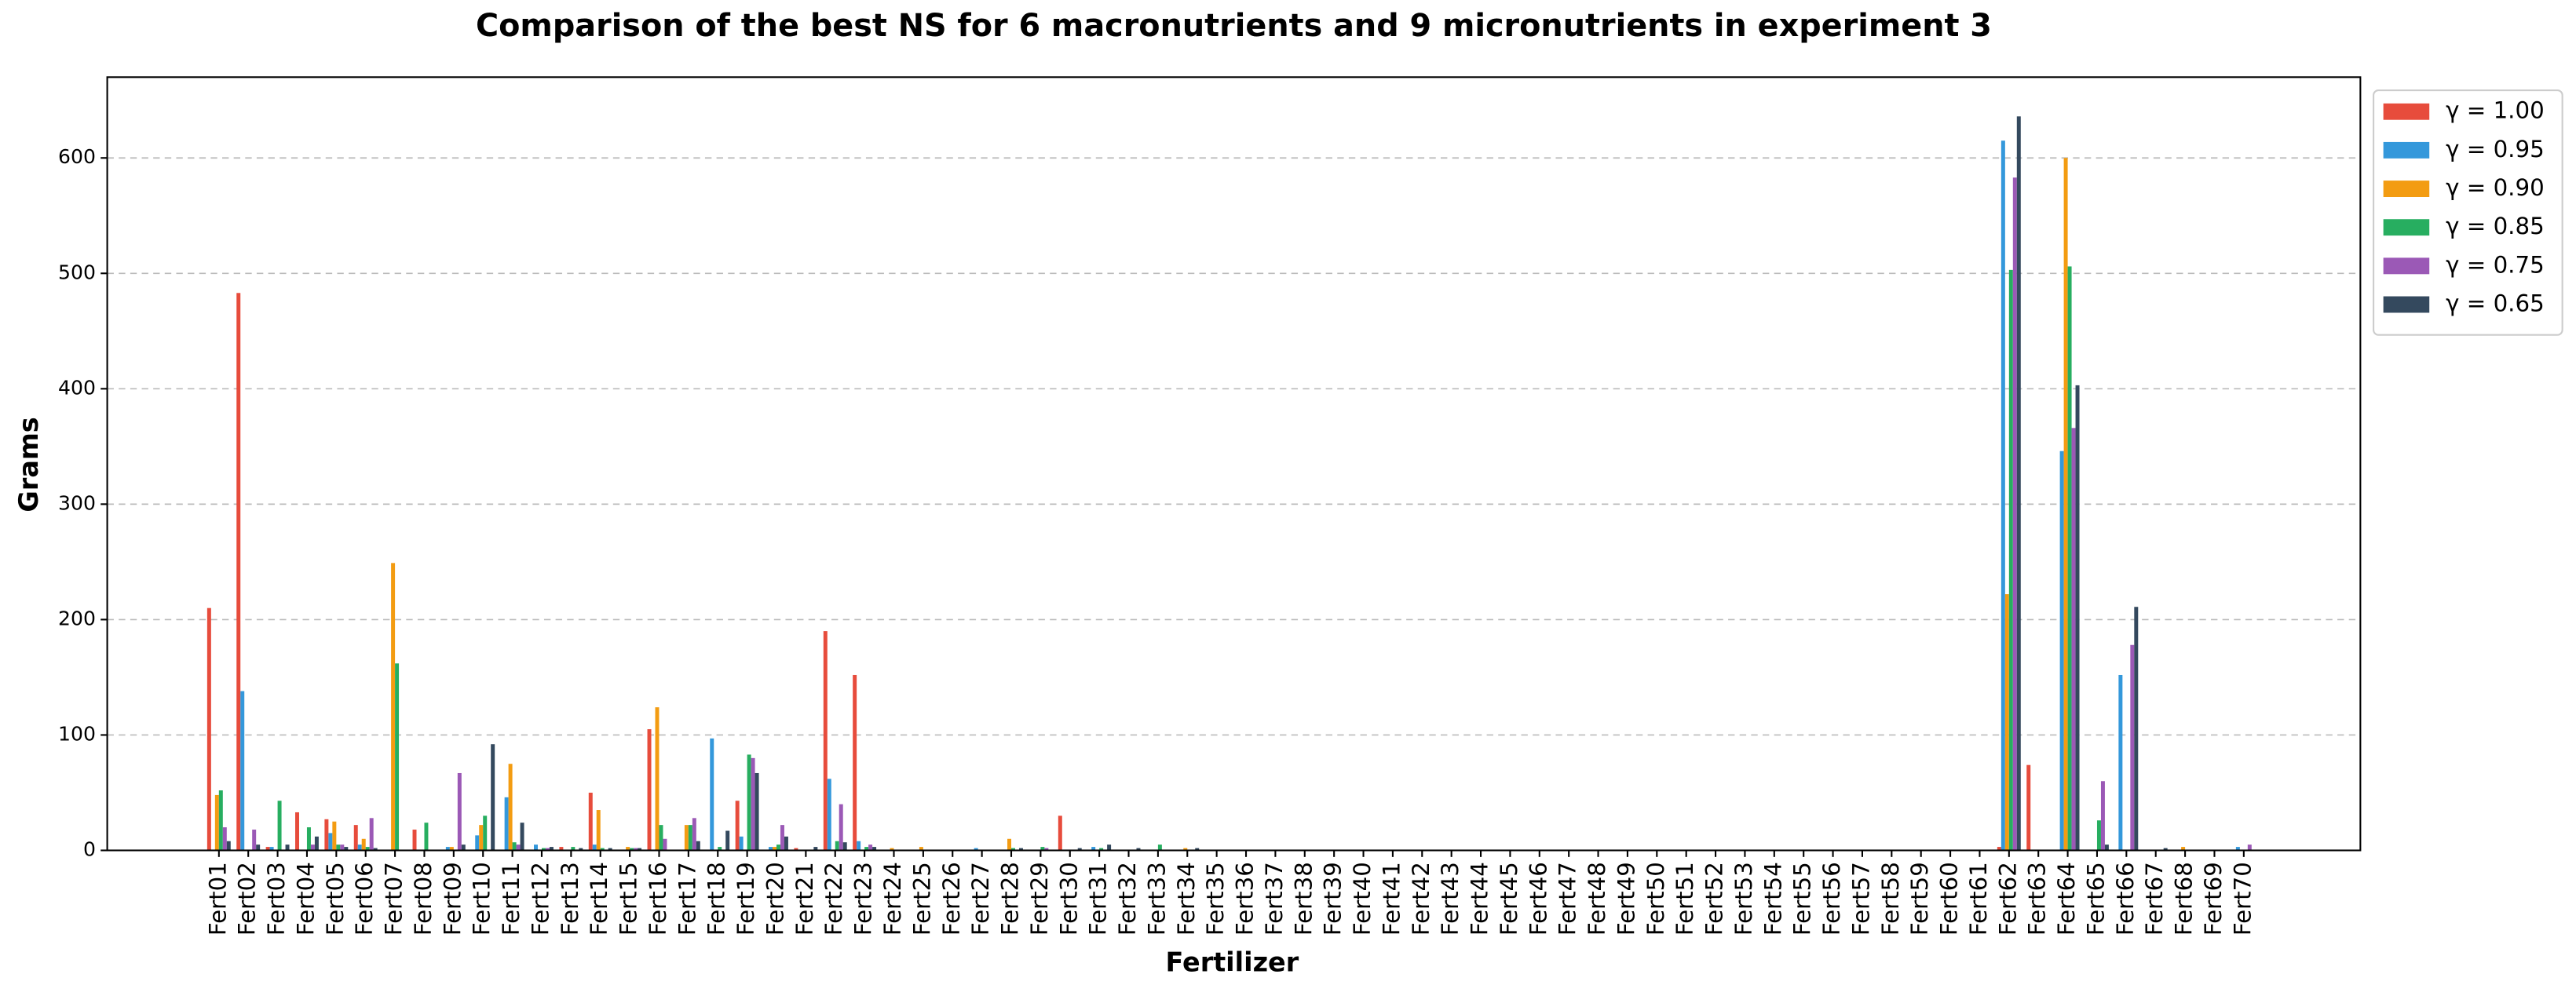 Image resolution: width=2576 pixels, height=985 pixels. I want to click on legend-label: γ = 1.00, so click(2495, 110).